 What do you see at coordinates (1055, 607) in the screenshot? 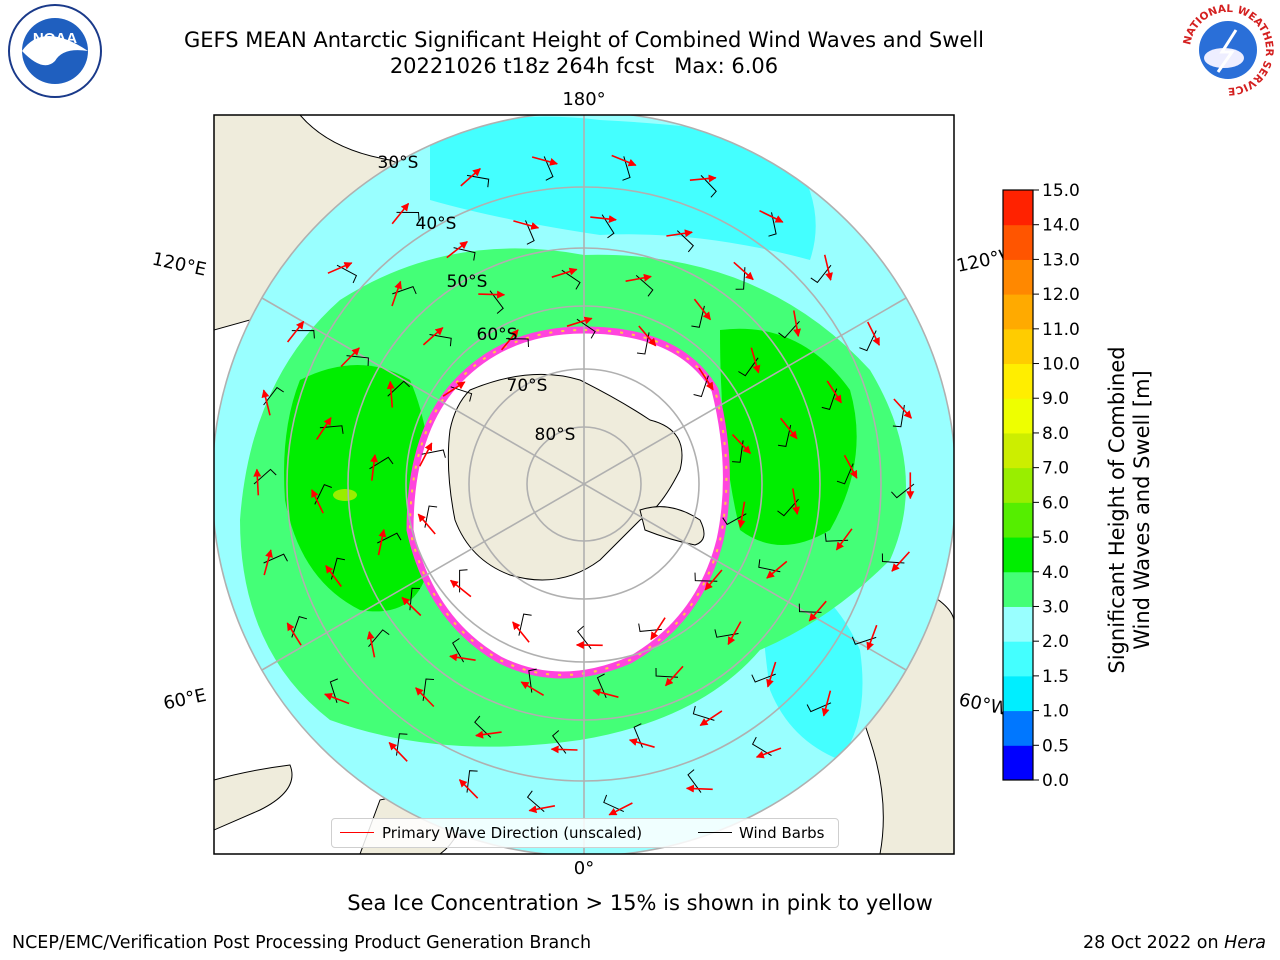
I see `colorbar-tick-label: 3.0` at bounding box center [1055, 607].